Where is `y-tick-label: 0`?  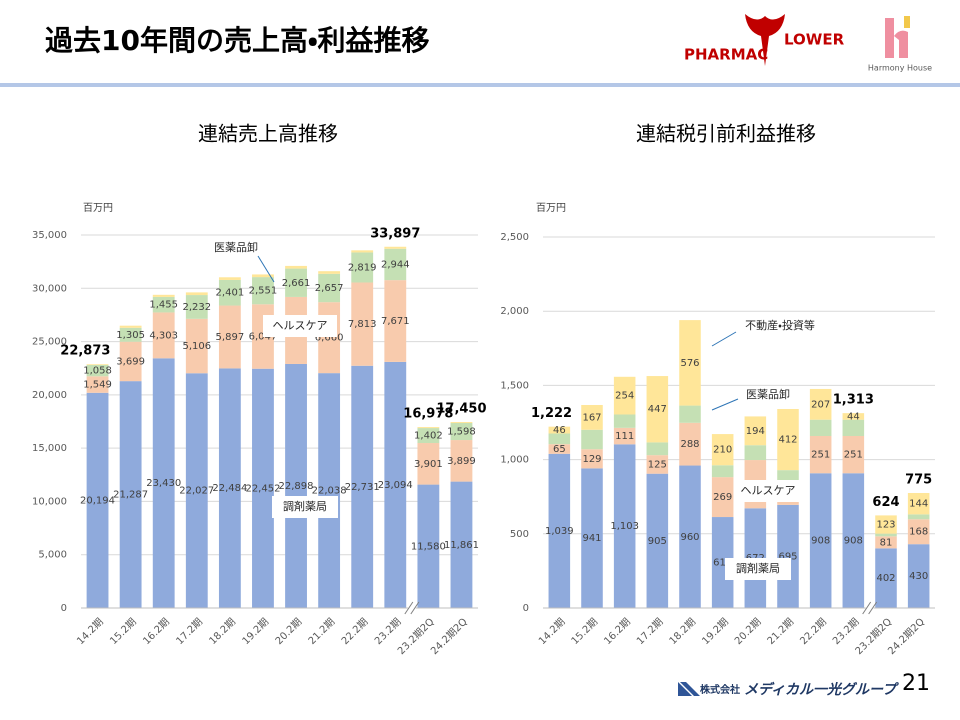
y-tick-label: 0 is located at coordinates (526, 608).